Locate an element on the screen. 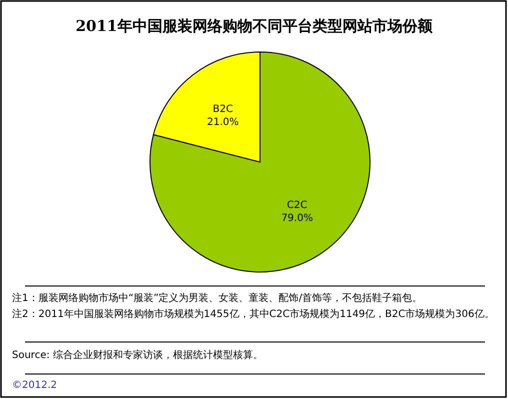  source-note: Source: 综合企业财报和专家访谈，根据统计模型核算。 is located at coordinates (137, 355).